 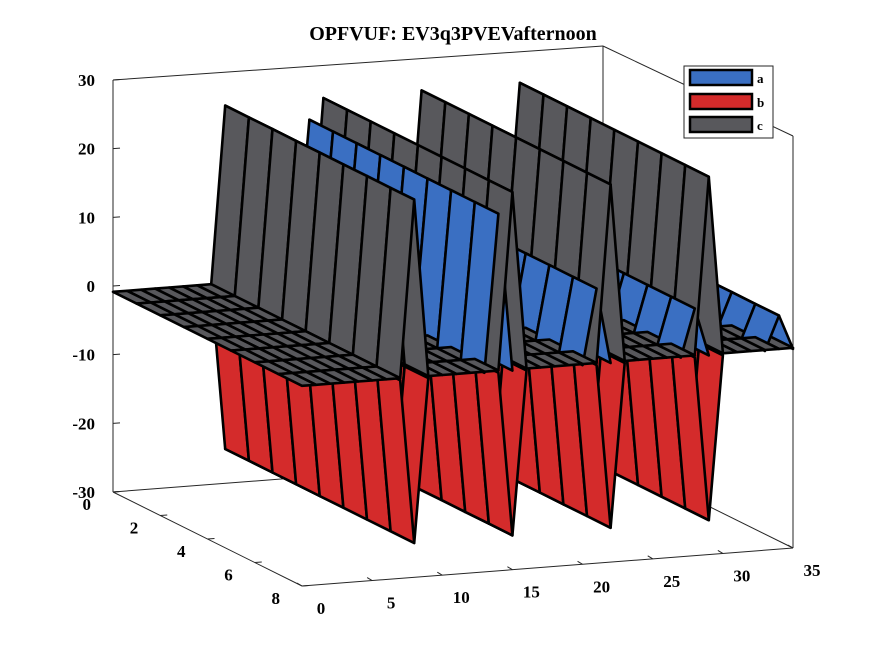 What do you see at coordinates (181, 551) in the screenshot?
I see `y-tick-label: 4` at bounding box center [181, 551].